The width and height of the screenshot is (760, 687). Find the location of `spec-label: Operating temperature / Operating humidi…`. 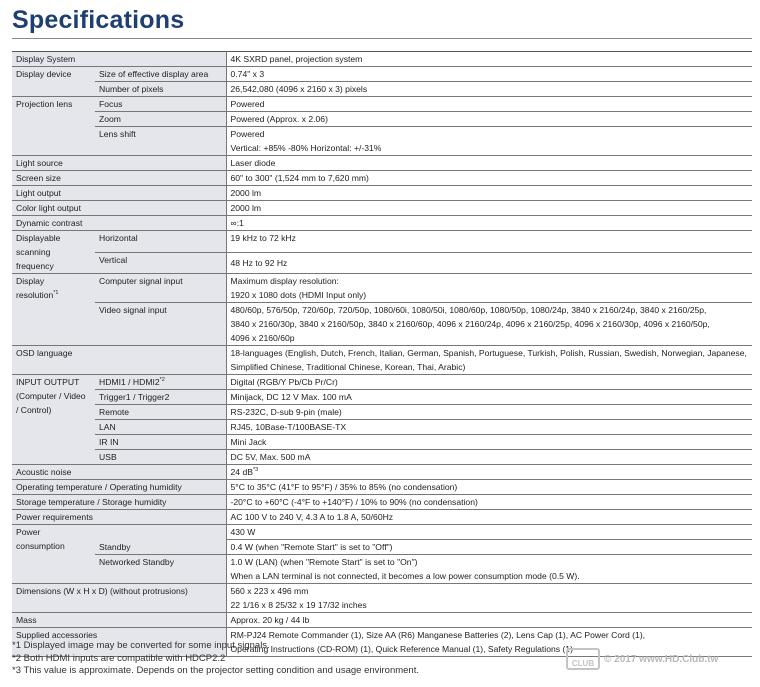

spec-label: Operating temperature / Operating humidi… is located at coordinates (119, 487).